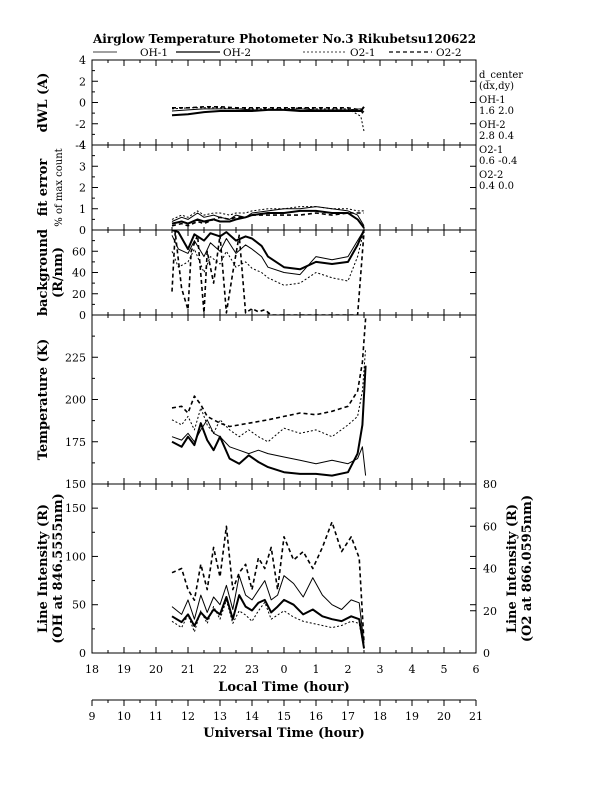 This screenshot has width=612, height=792. Describe the element at coordinates (92, 669) in the screenshot. I see `local-time-tick-label: 18` at that location.